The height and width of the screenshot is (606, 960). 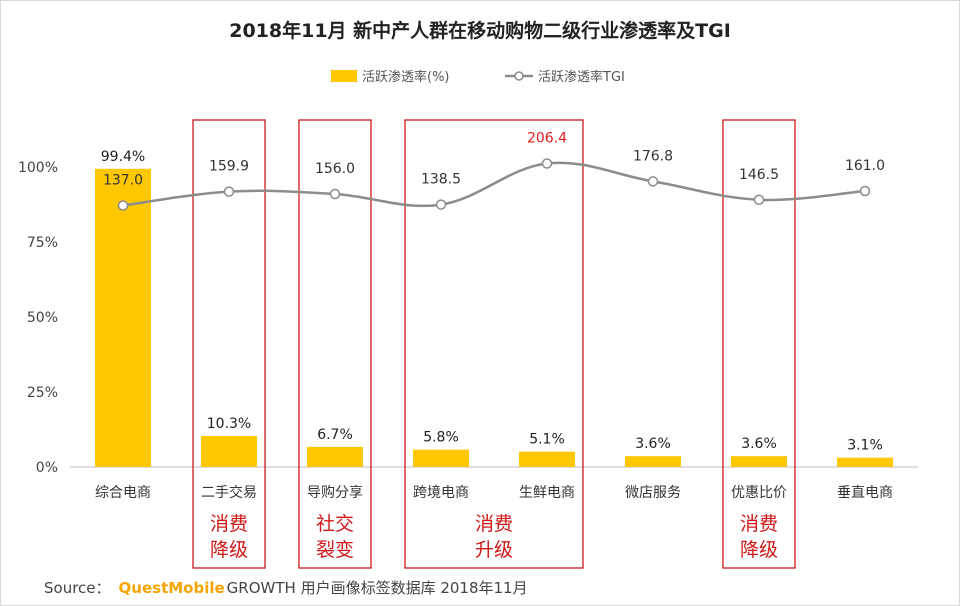 What do you see at coordinates (77, 588) in the screenshot?
I see `source-prefix: Source：` at bounding box center [77, 588].